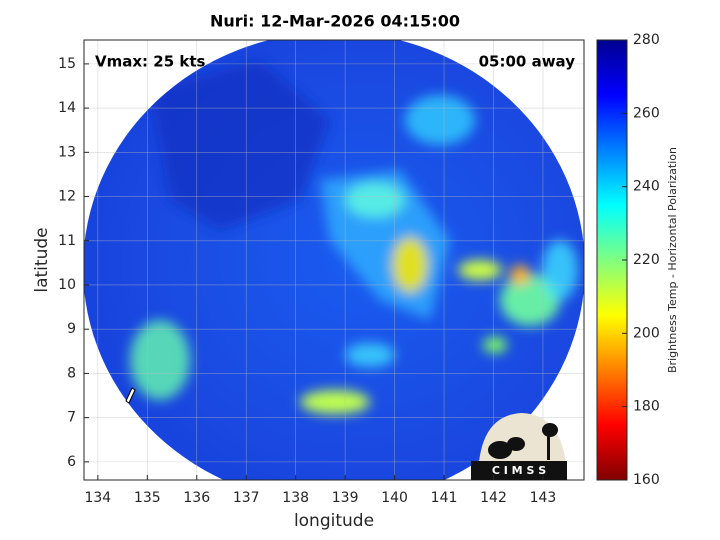 The image size is (720, 540). What do you see at coordinates (646, 333) in the screenshot?
I see `colorbar-tick-label: 200` at bounding box center [646, 333].